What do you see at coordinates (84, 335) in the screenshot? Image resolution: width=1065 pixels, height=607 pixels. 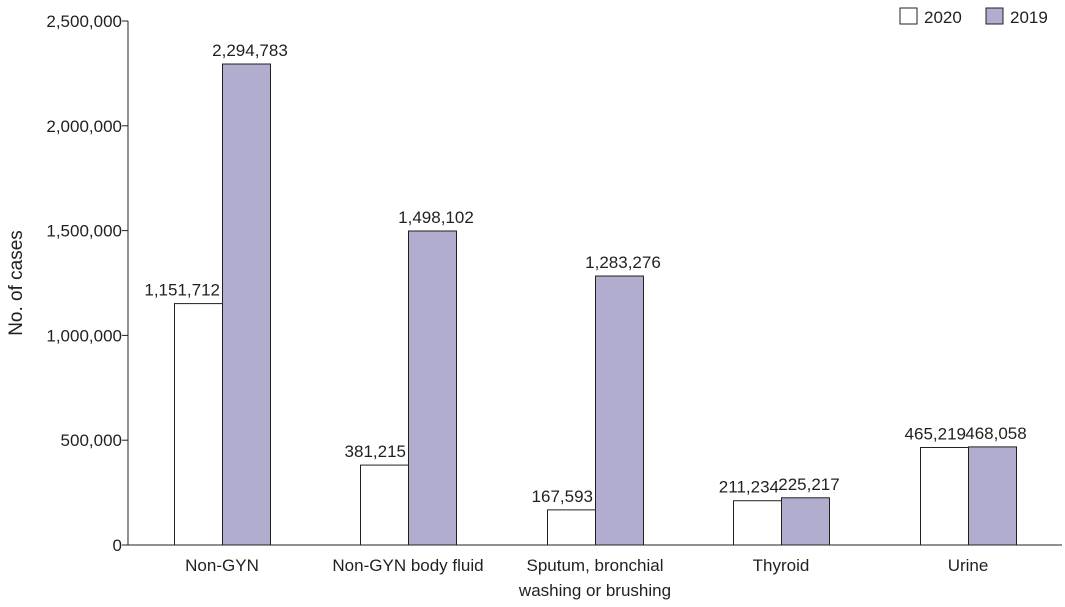 I see `y-tick-label: 1,000,000` at bounding box center [84, 335].